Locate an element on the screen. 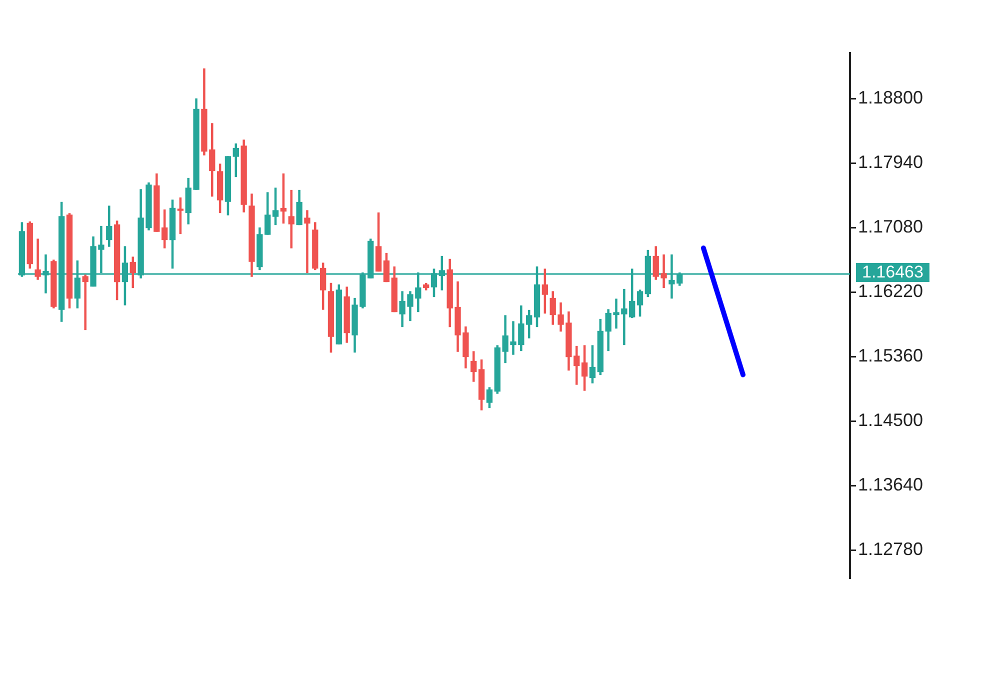 Image resolution: width=1000 pixels, height=678 pixels. y-tick-label: 1.16220 is located at coordinates (891, 291).